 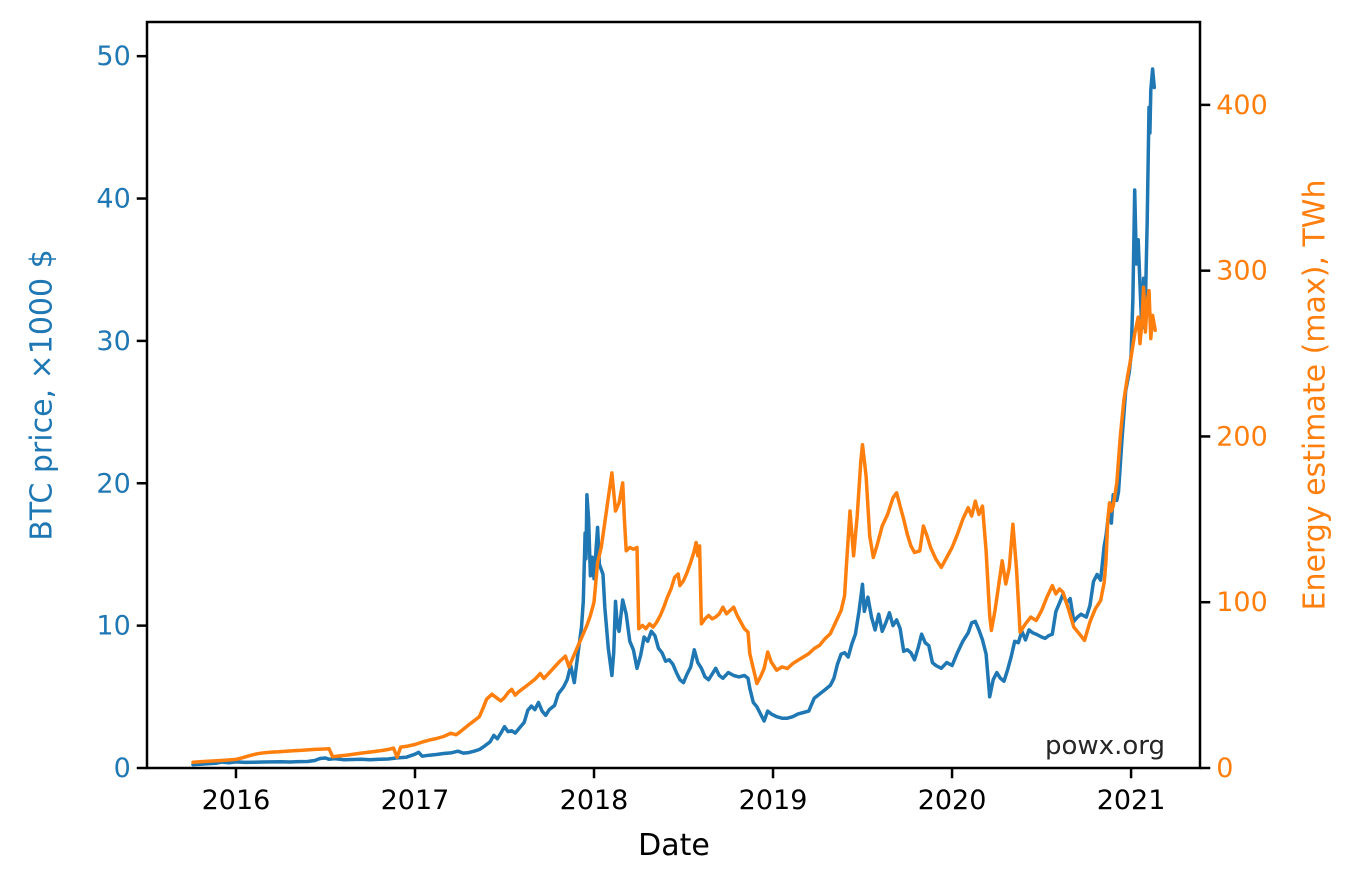 I want to click on y-axis-left-label: BTC price, ×1000 $, so click(x=42, y=395).